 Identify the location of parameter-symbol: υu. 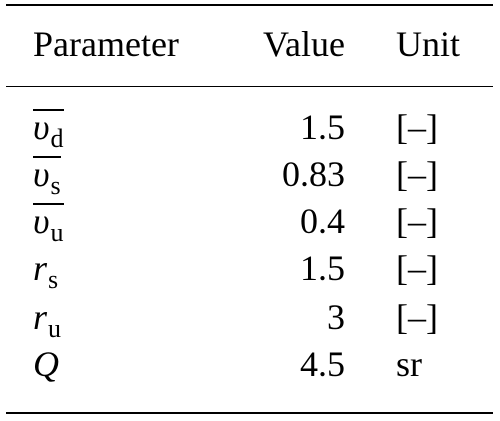
(48, 223).